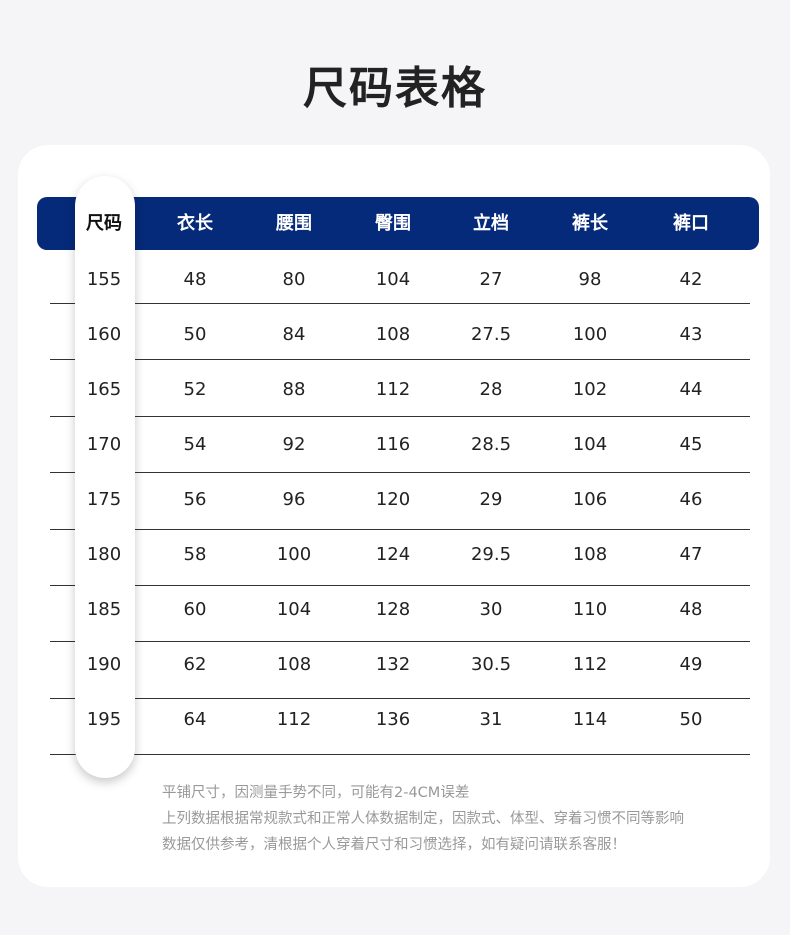 The width and height of the screenshot is (790, 935). I want to click on table-cell: 175, so click(104, 499).